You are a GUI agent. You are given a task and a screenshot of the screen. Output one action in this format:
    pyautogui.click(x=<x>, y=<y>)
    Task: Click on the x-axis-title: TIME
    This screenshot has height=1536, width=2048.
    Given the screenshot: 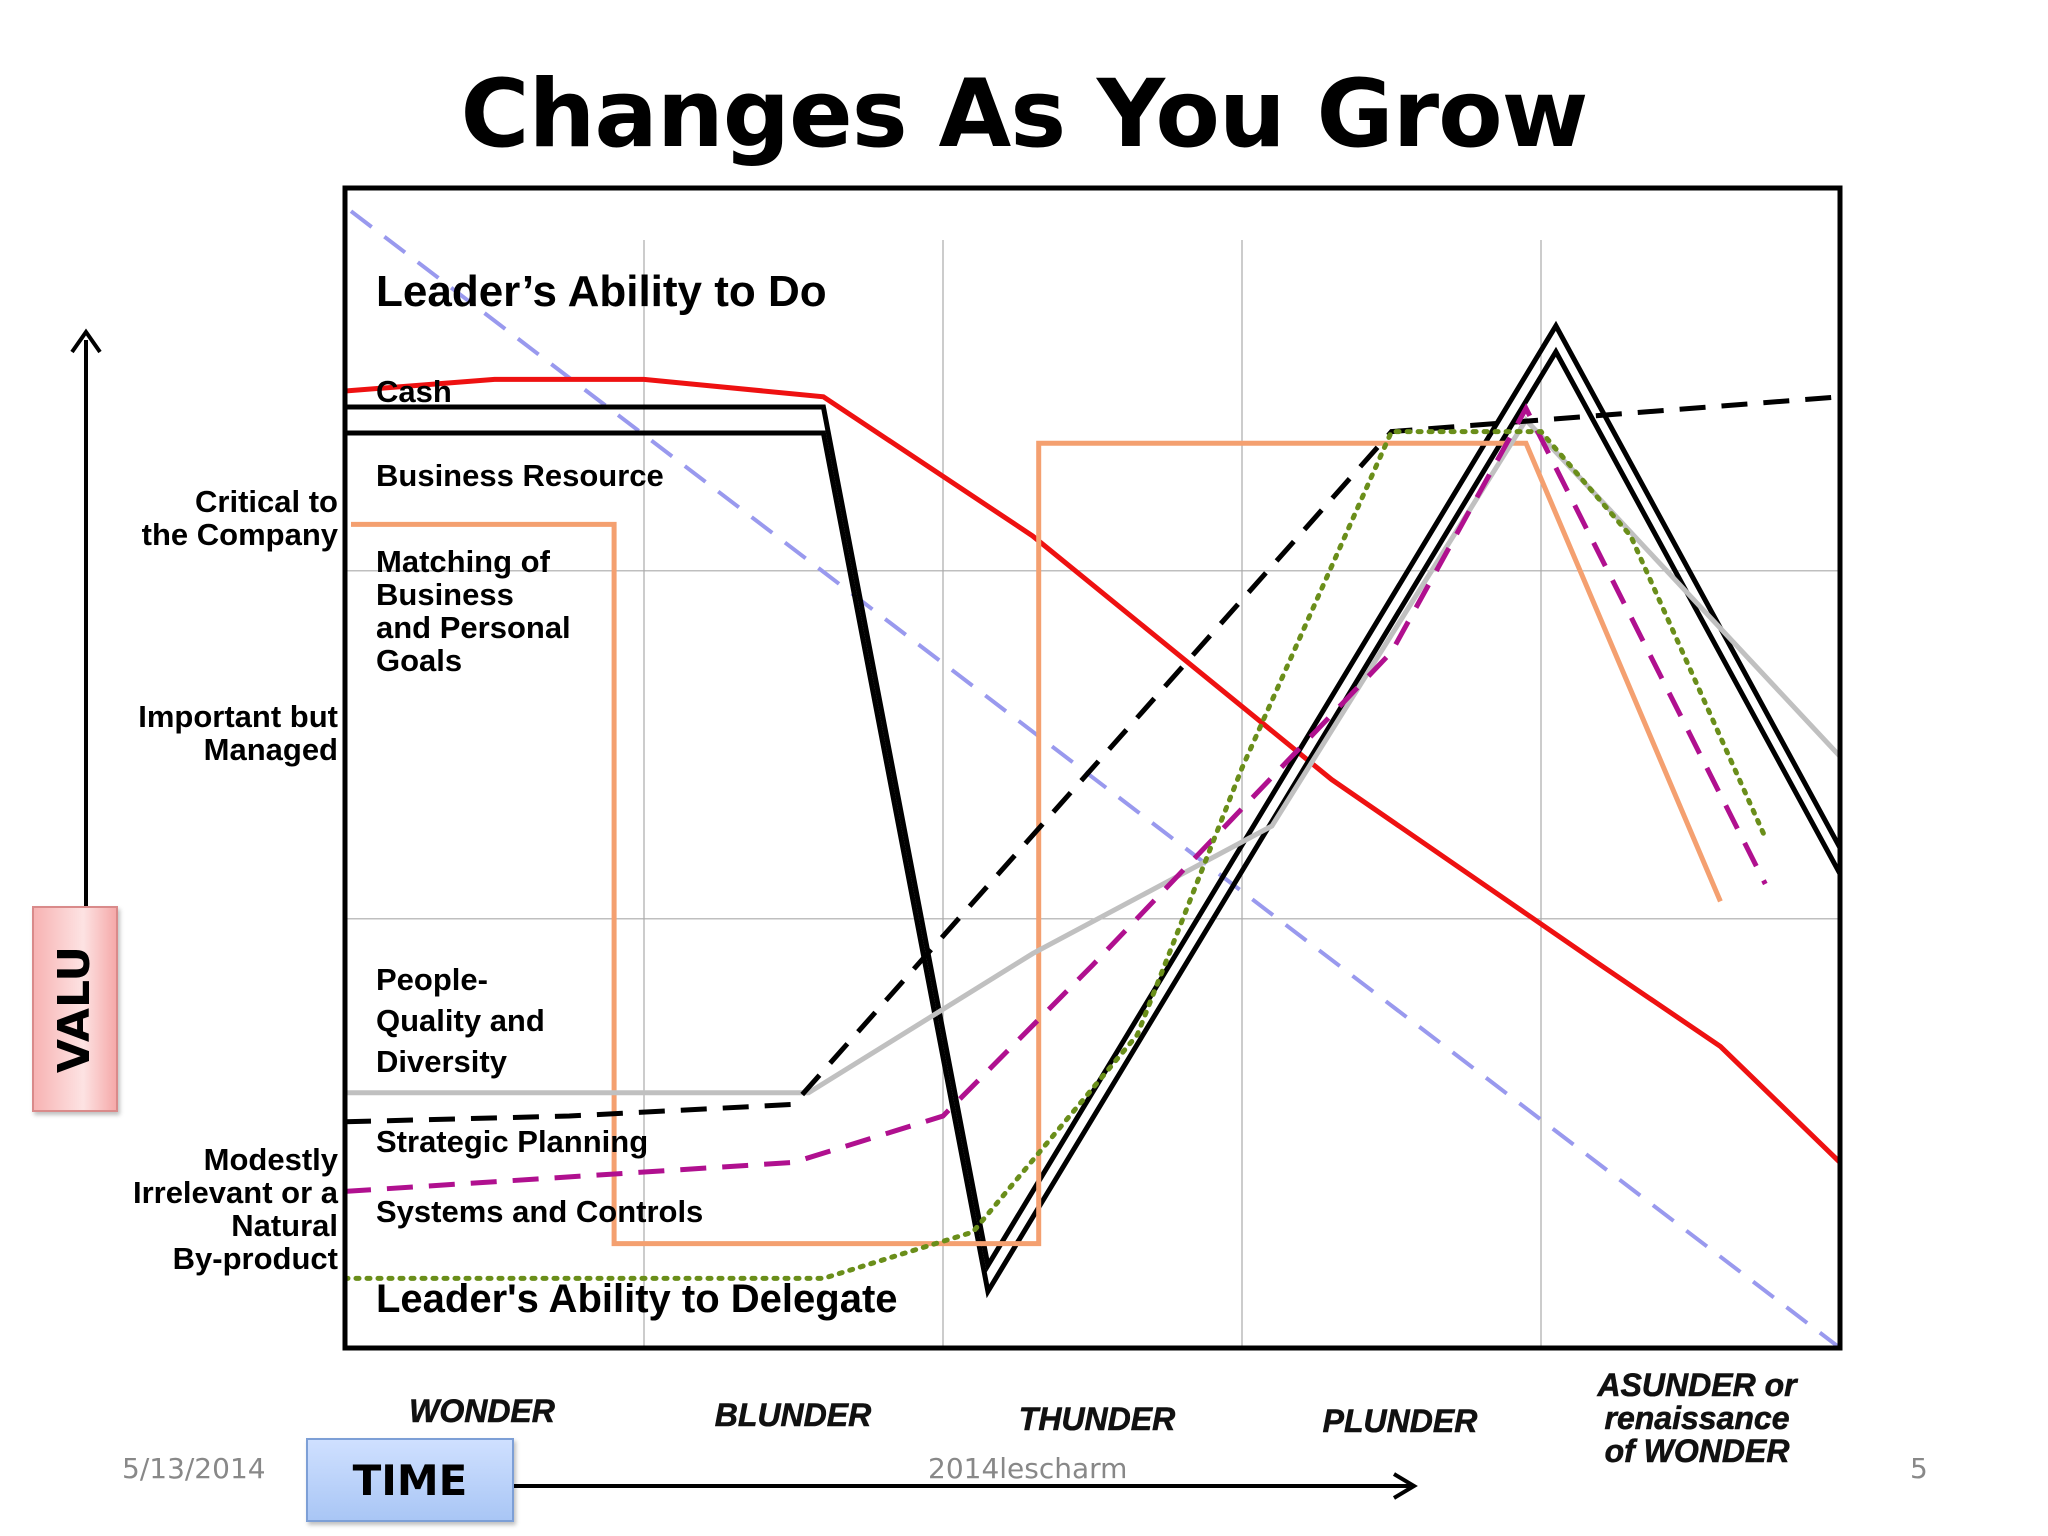 What is the action you would take?
    pyautogui.click(x=410, y=1480)
    